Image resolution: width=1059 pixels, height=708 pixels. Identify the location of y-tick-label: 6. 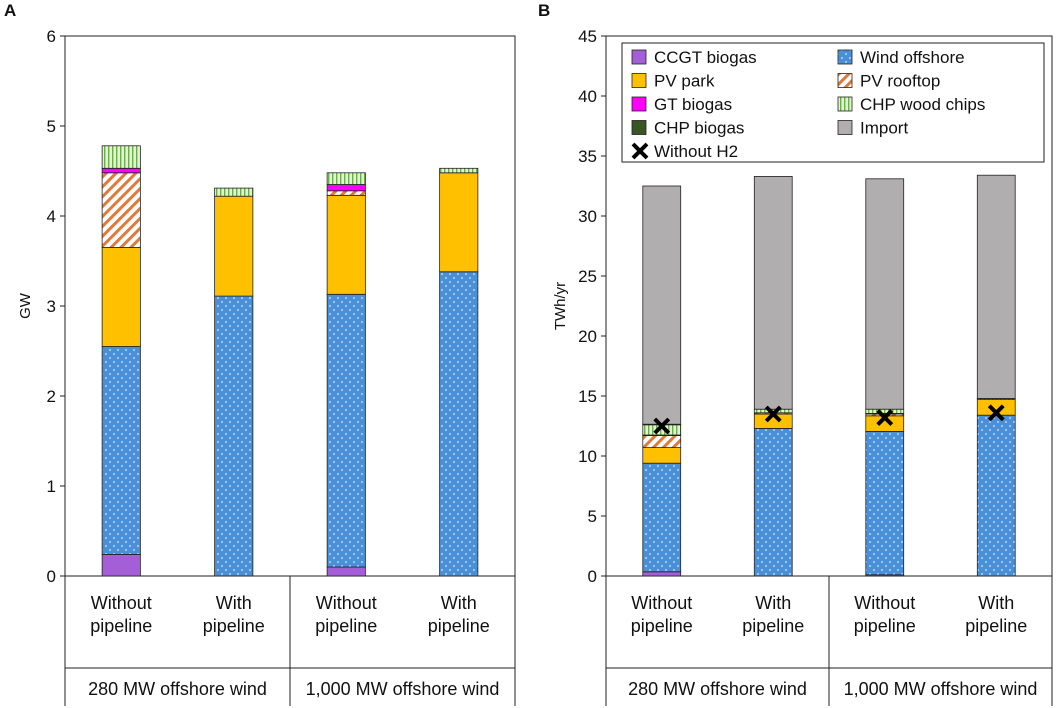
(51, 36).